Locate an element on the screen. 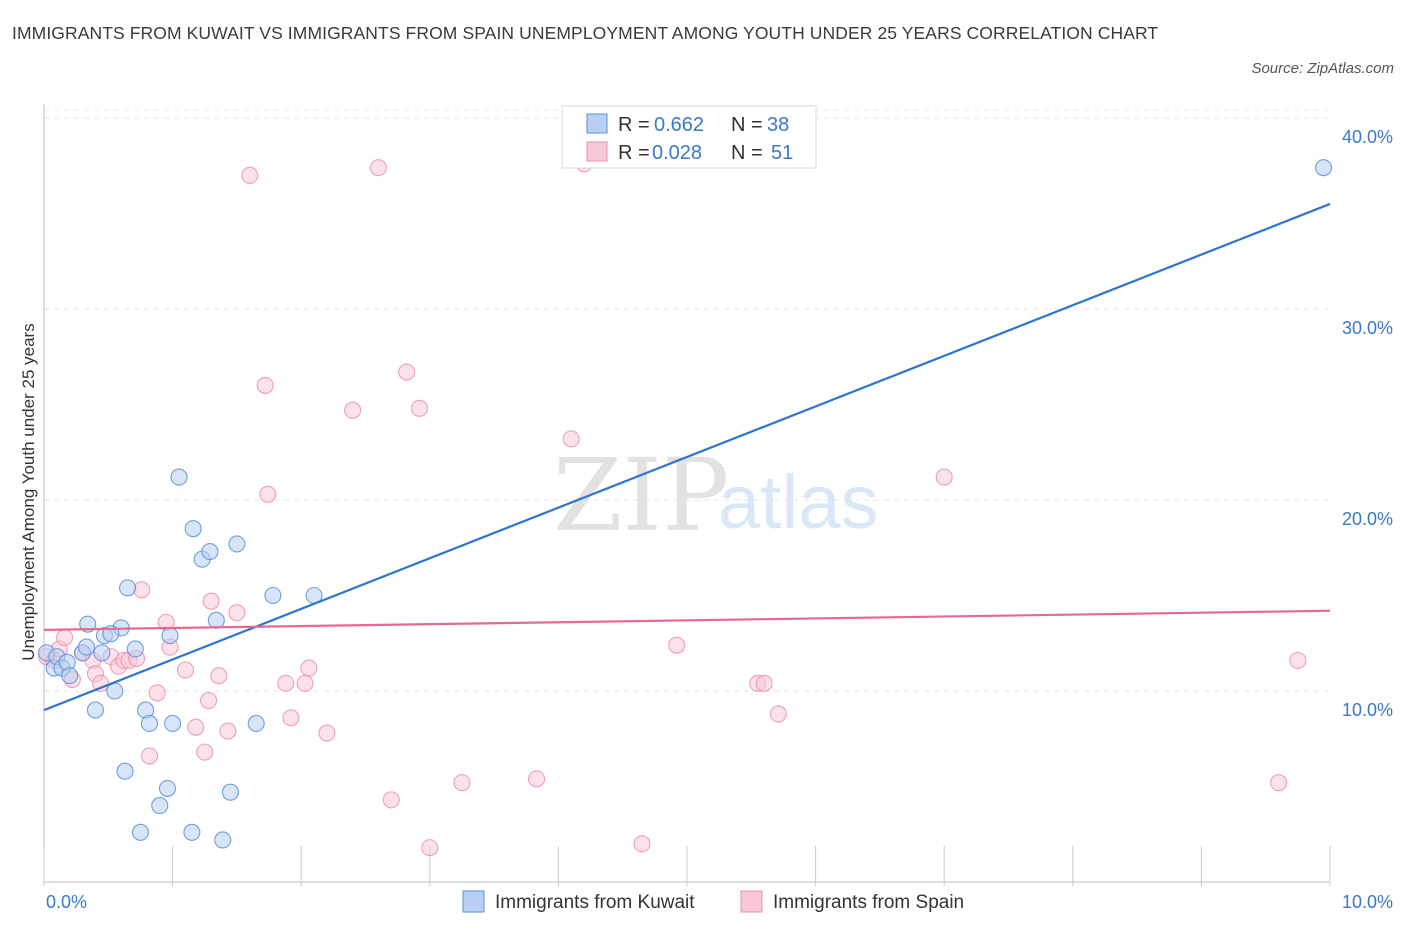 Image resolution: width=1406 pixels, height=930 pixels. y-tick-label-20: 20.0% is located at coordinates (1367, 519).